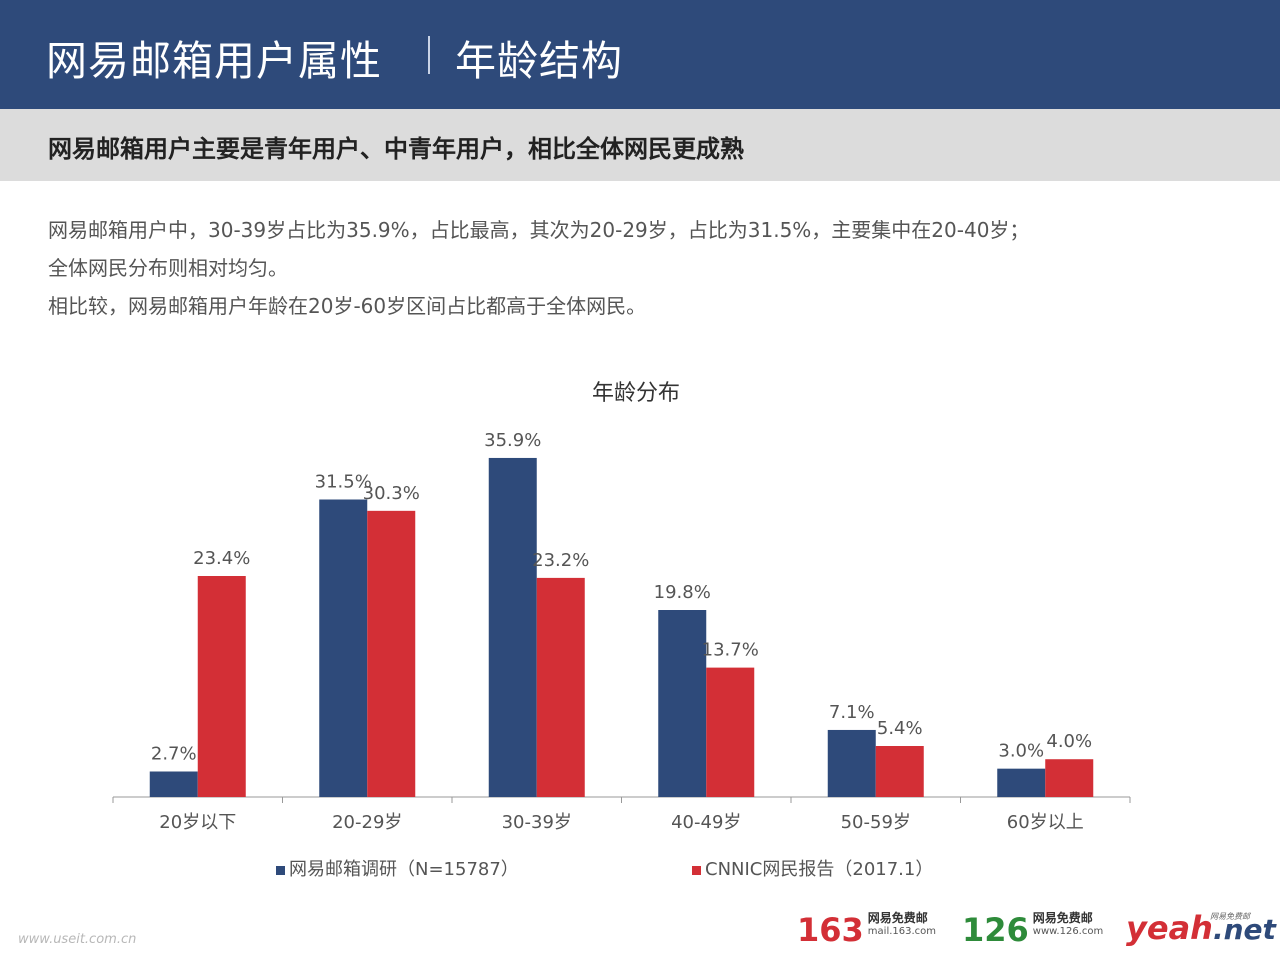 The height and width of the screenshot is (960, 1280). What do you see at coordinates (367, 822) in the screenshot?
I see `x-tick-label: 20-29岁` at bounding box center [367, 822].